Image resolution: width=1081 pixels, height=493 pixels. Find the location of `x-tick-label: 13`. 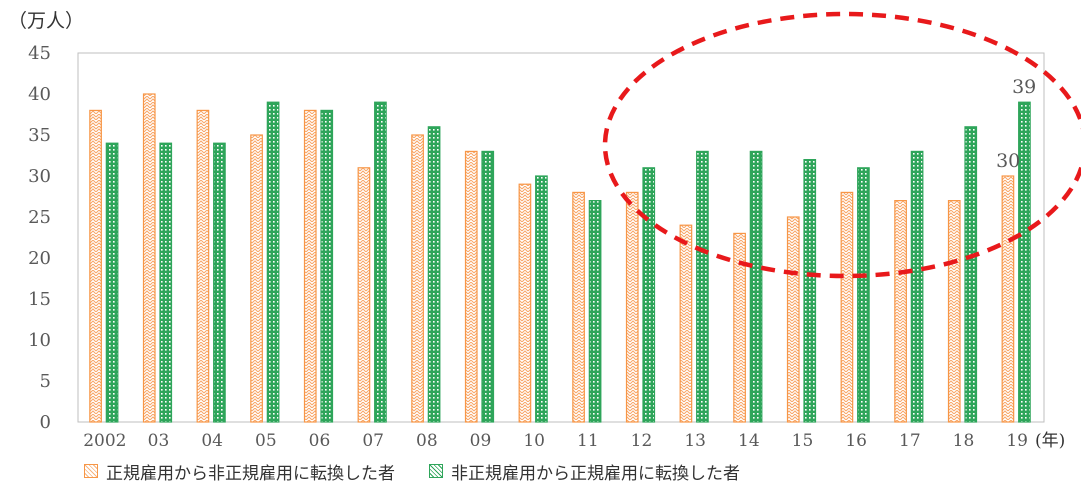

x-tick-label: 13 is located at coordinates (695, 441).